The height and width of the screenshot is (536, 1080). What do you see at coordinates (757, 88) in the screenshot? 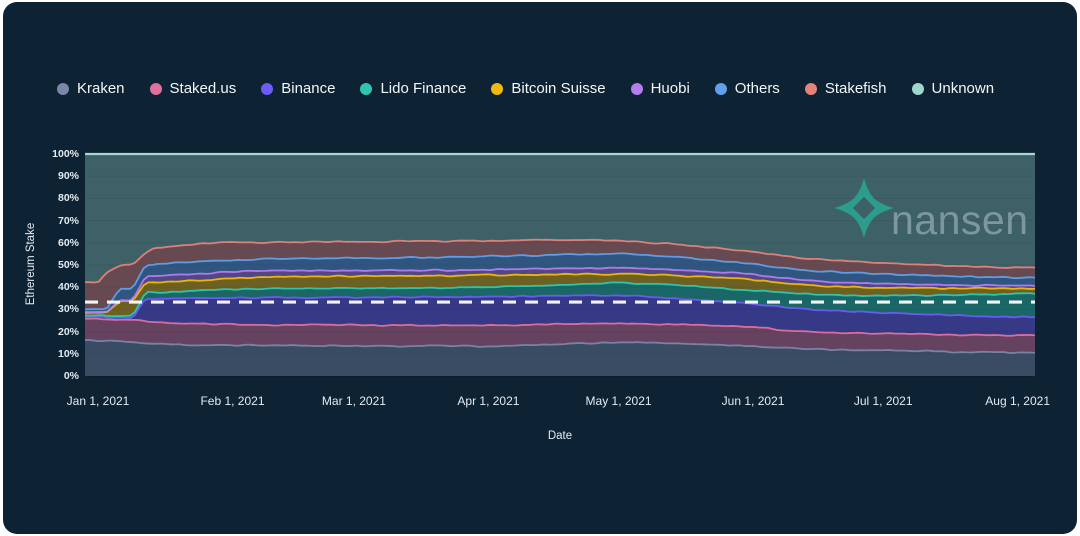
I see `legend-label: Others` at bounding box center [757, 88].